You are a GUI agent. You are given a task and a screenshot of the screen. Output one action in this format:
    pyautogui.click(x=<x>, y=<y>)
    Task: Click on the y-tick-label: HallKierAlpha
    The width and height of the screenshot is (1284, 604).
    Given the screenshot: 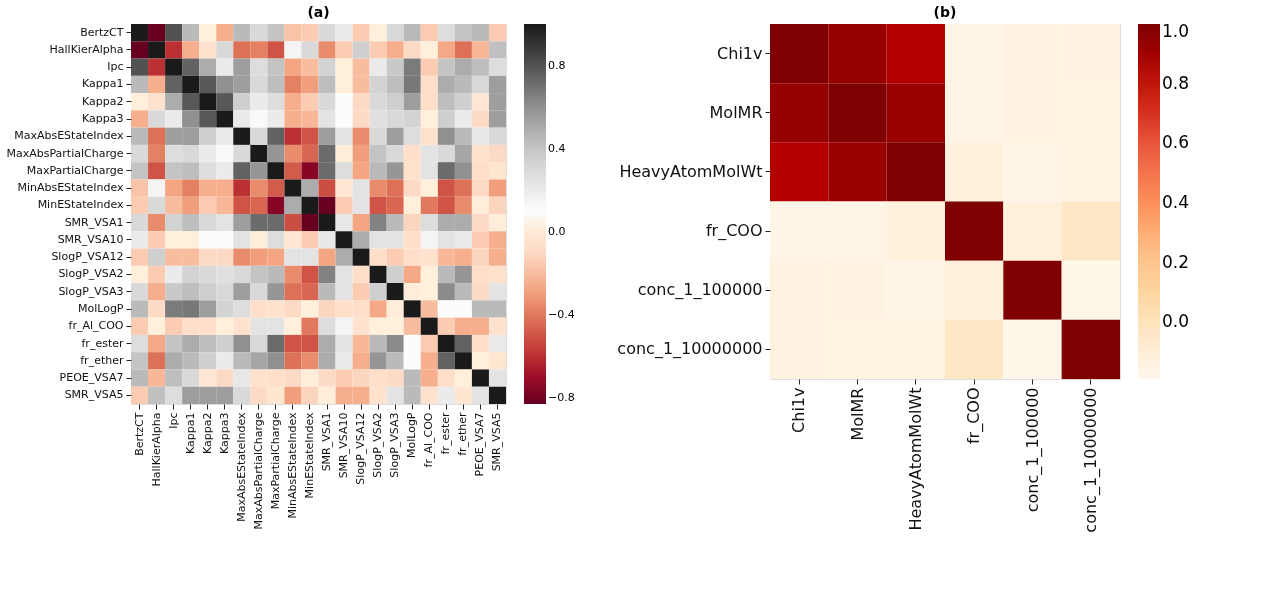 What is the action you would take?
    pyautogui.click(x=86, y=49)
    